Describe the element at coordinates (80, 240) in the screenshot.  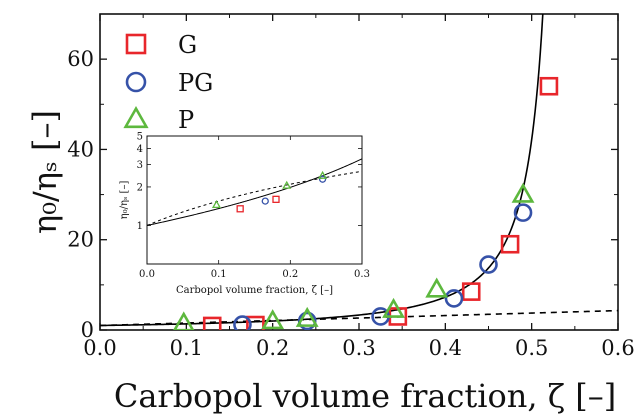
I see `y-tick-label: 20` at that location.